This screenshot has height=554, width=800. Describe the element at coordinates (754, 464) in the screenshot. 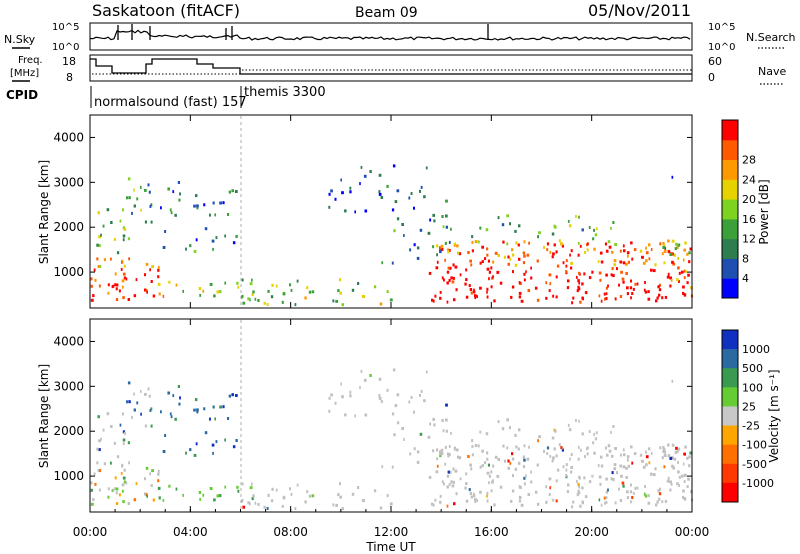

I see `colorbar-tick-label: -500` at that location.